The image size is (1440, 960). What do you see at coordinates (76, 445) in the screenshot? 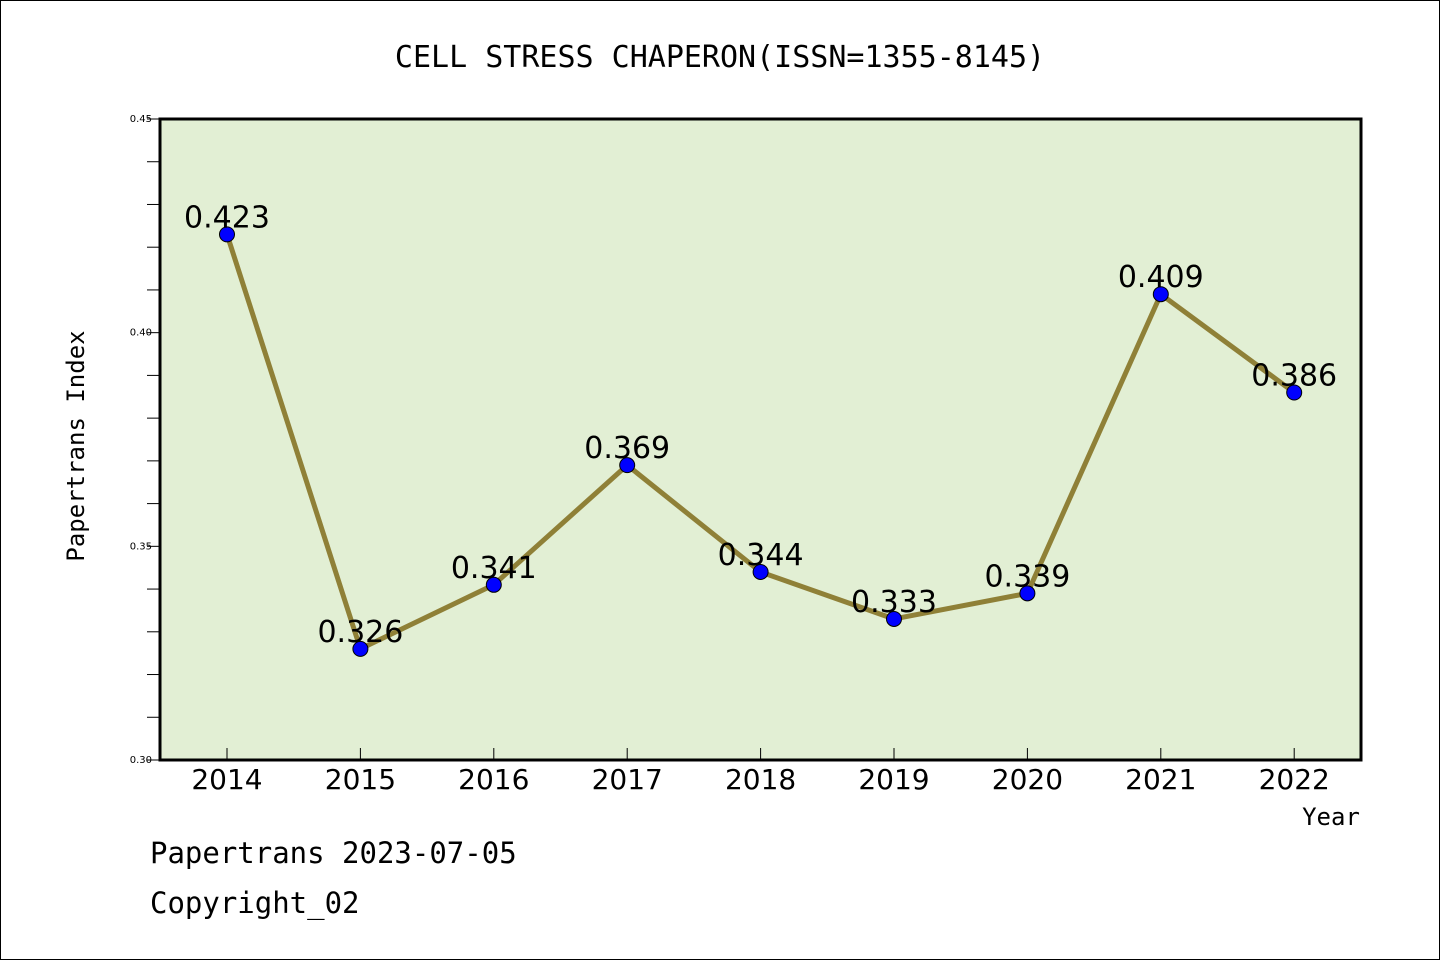
I see `y-axis-label: Papertrans Index` at bounding box center [76, 445].